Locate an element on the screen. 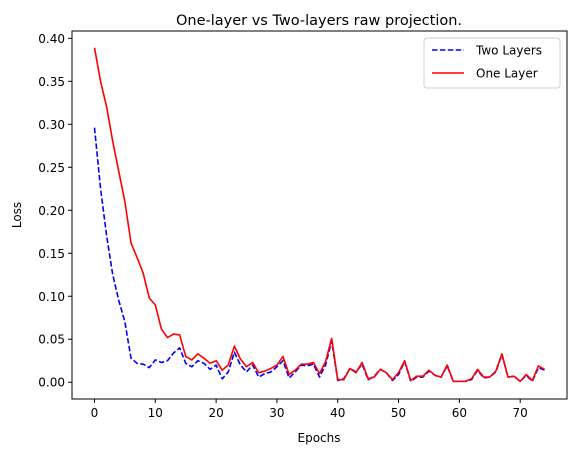 Image resolution: width=576 pixels, height=455 pixels. x-tick-label: 20 is located at coordinates (215, 413).